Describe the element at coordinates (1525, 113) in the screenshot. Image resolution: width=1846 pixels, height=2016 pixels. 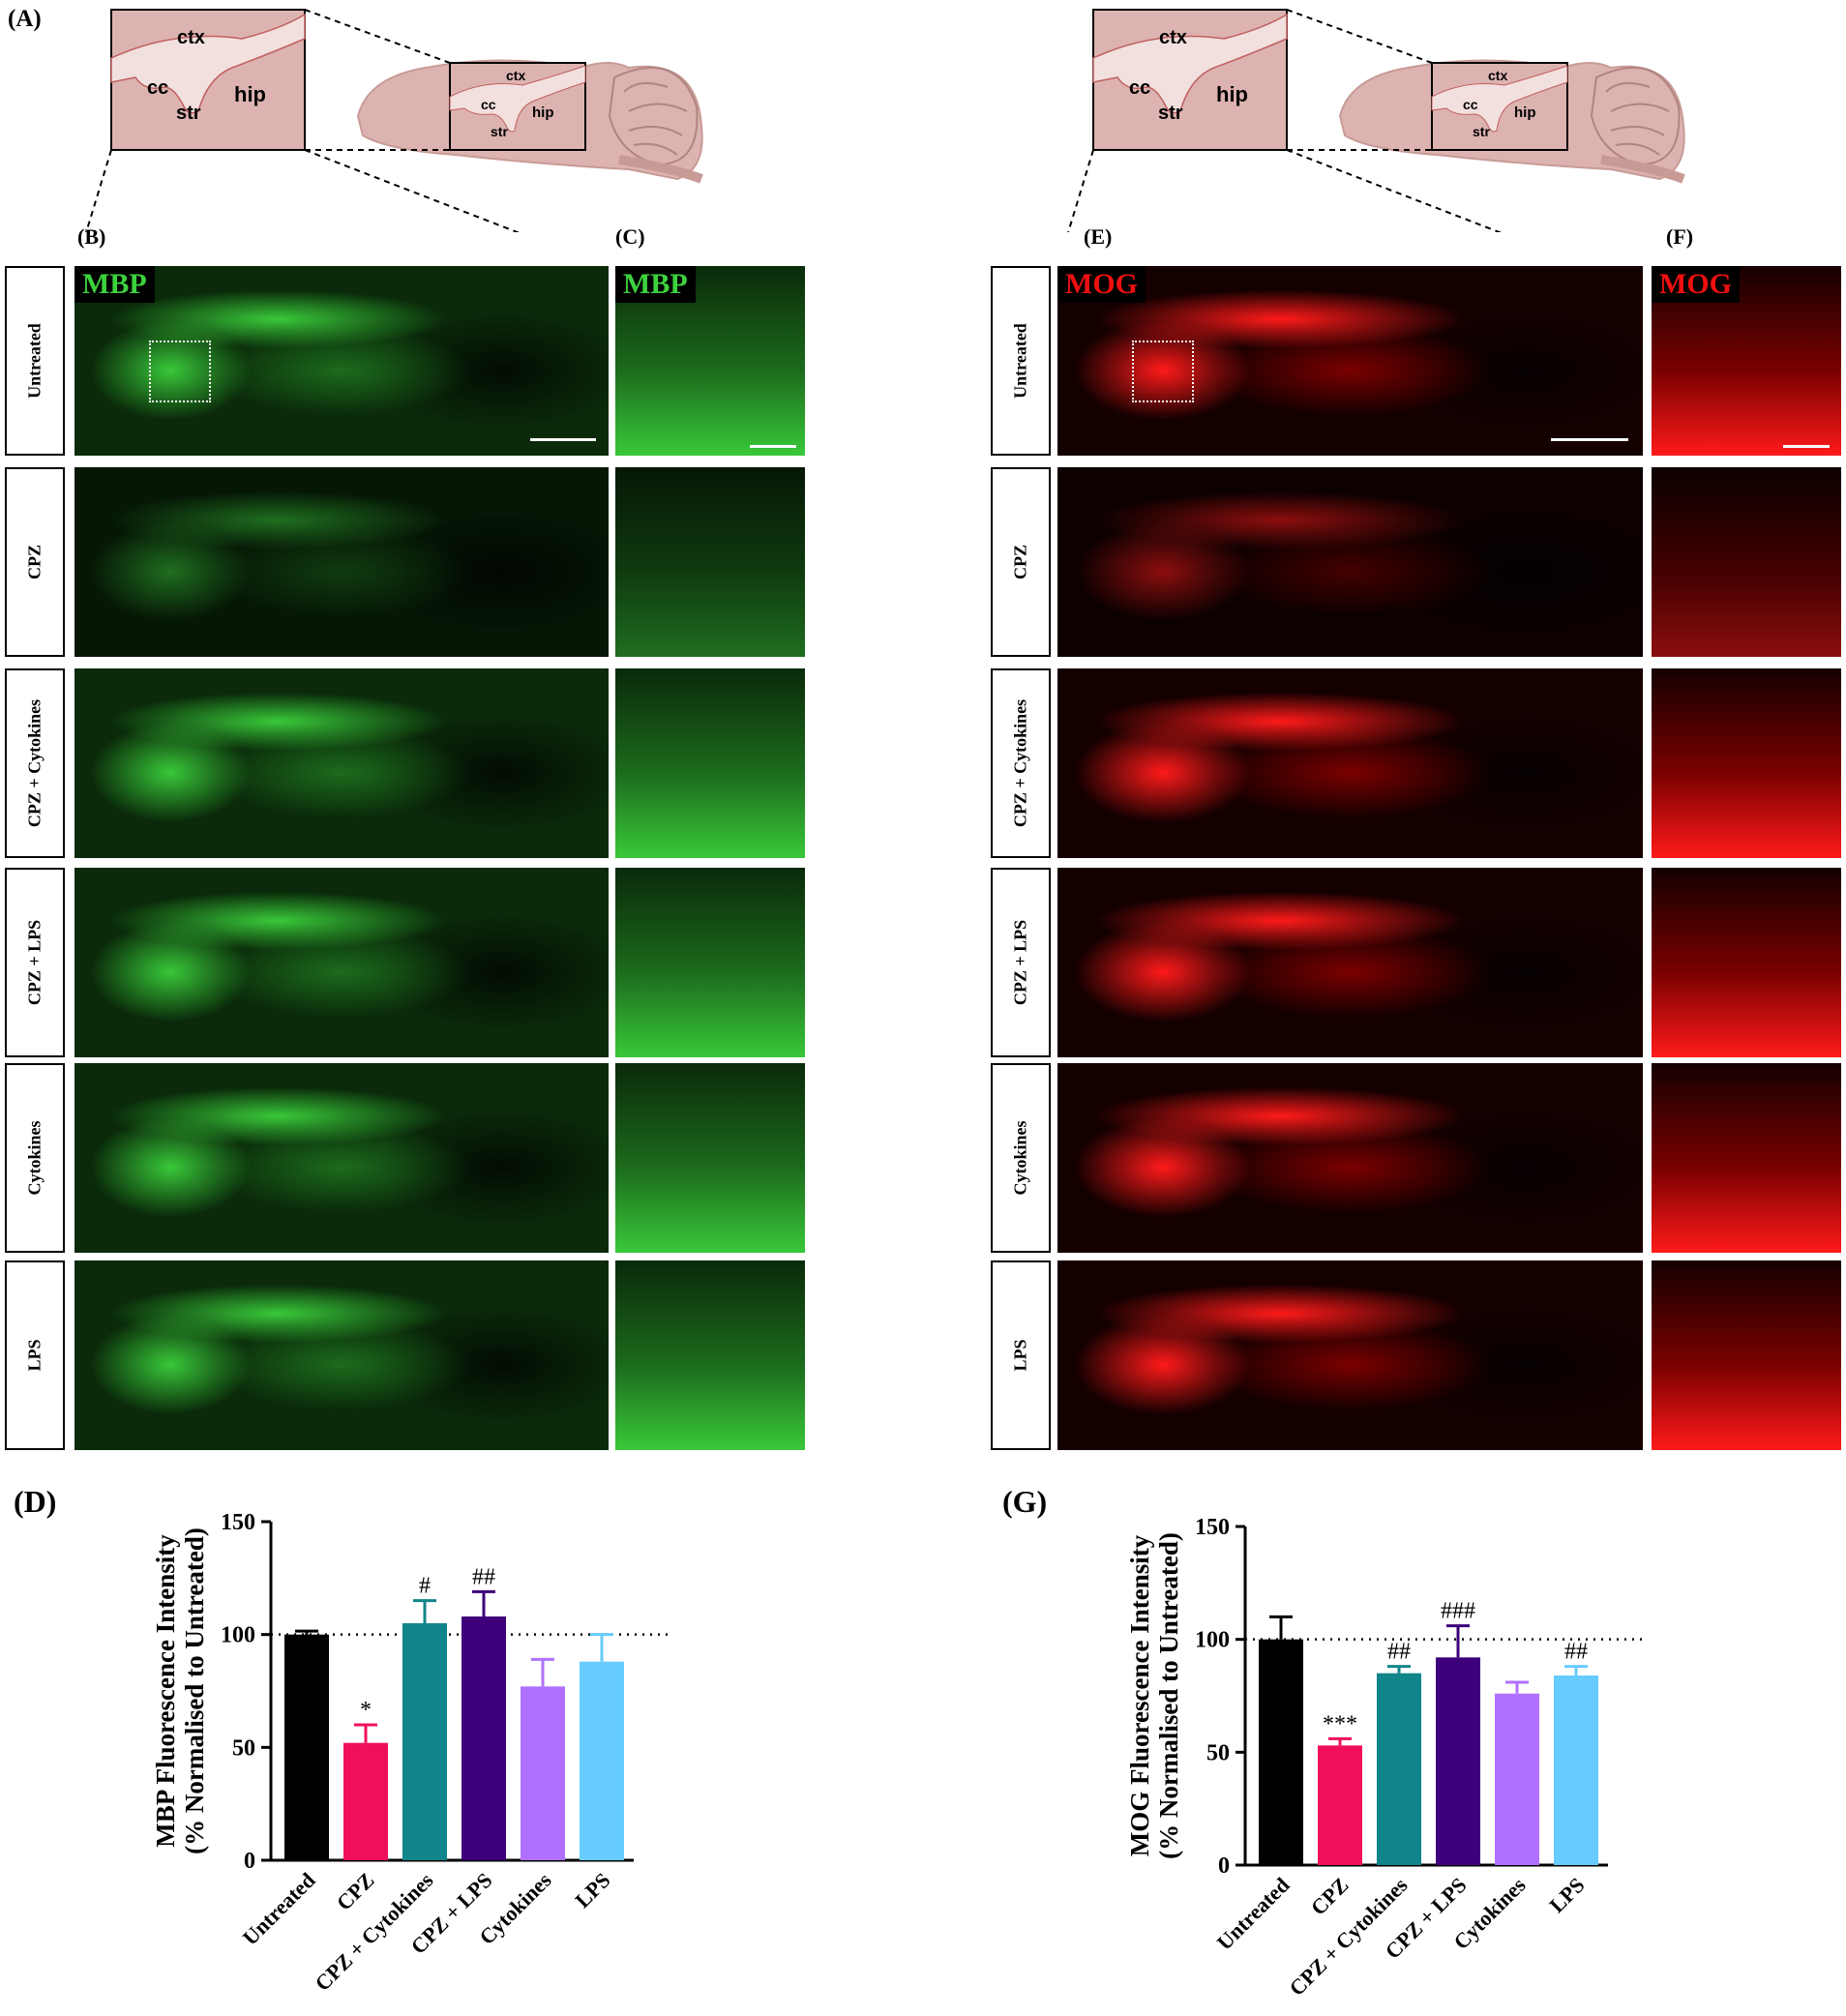
I see `diagram-label-hip-small-2: hip` at that location.